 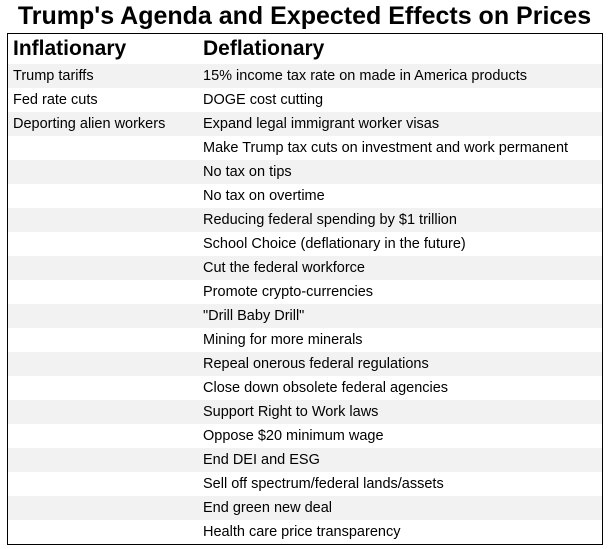 What do you see at coordinates (264, 48) in the screenshot?
I see `deflationary-column-header: Deflationary` at bounding box center [264, 48].